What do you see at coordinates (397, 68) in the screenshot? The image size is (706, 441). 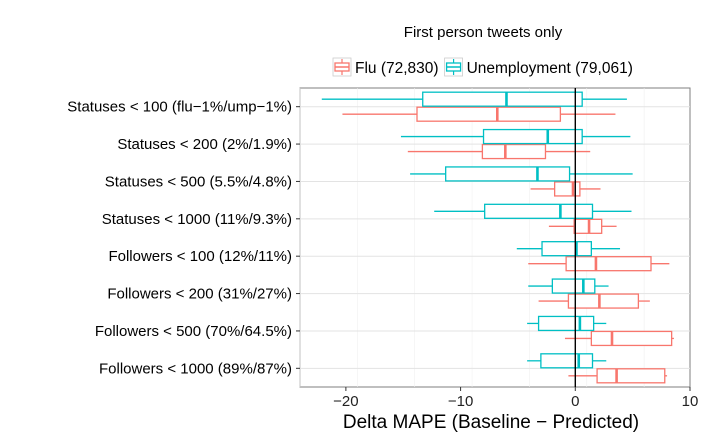 I see `legend-label: Flu (72,830)` at bounding box center [397, 68].